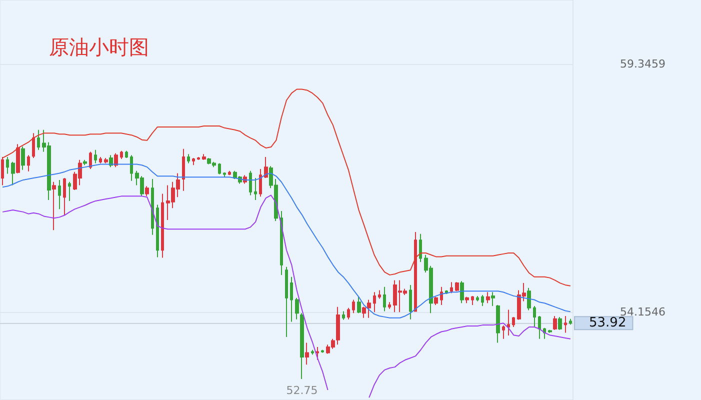 The width and height of the screenshot is (701, 400). Describe the element at coordinates (302, 390) in the screenshot. I see `annotation: 52.75` at that location.